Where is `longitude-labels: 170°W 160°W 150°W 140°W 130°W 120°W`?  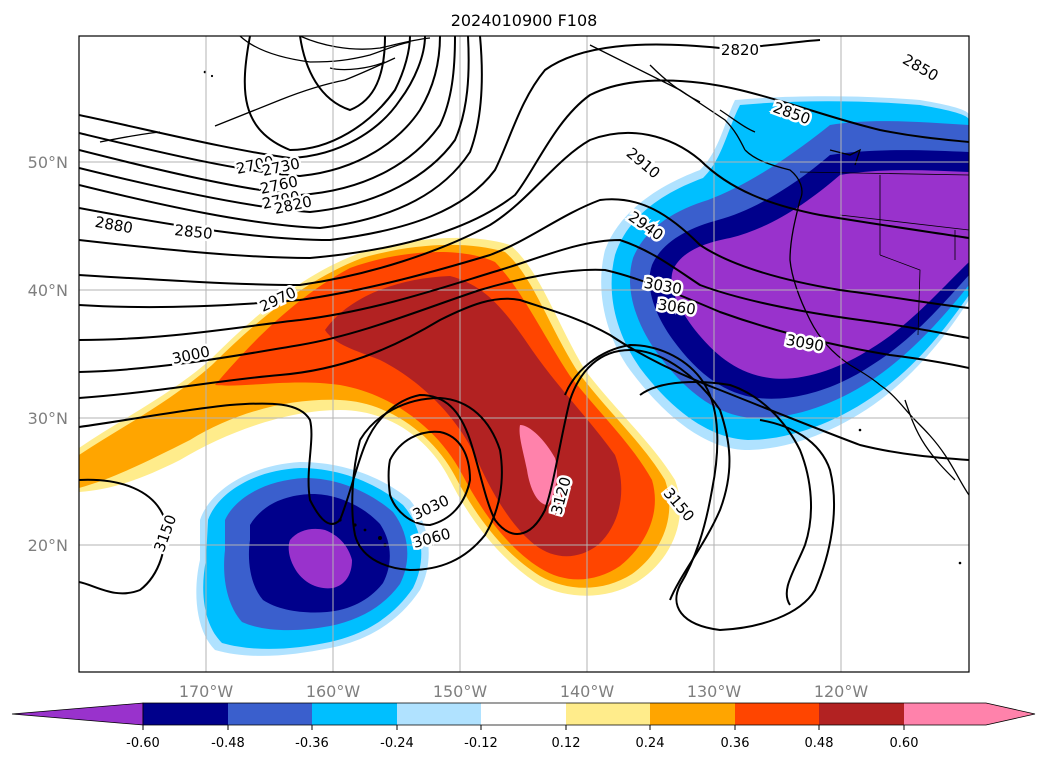
longitude-labels: 170°W 160°W 150°W 140°W 130°W 120°W is located at coordinates (524, 691).